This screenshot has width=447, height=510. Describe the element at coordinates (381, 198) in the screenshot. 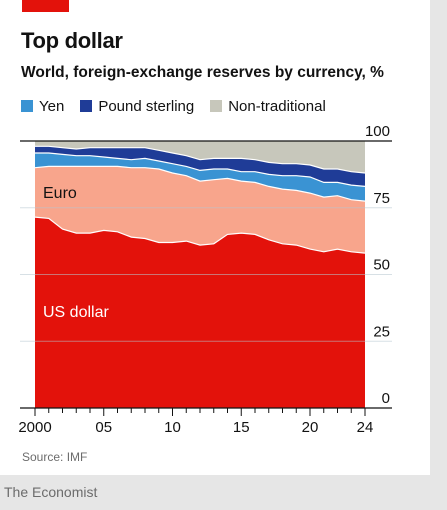

I see `y-tick-label-75: 75` at that location.